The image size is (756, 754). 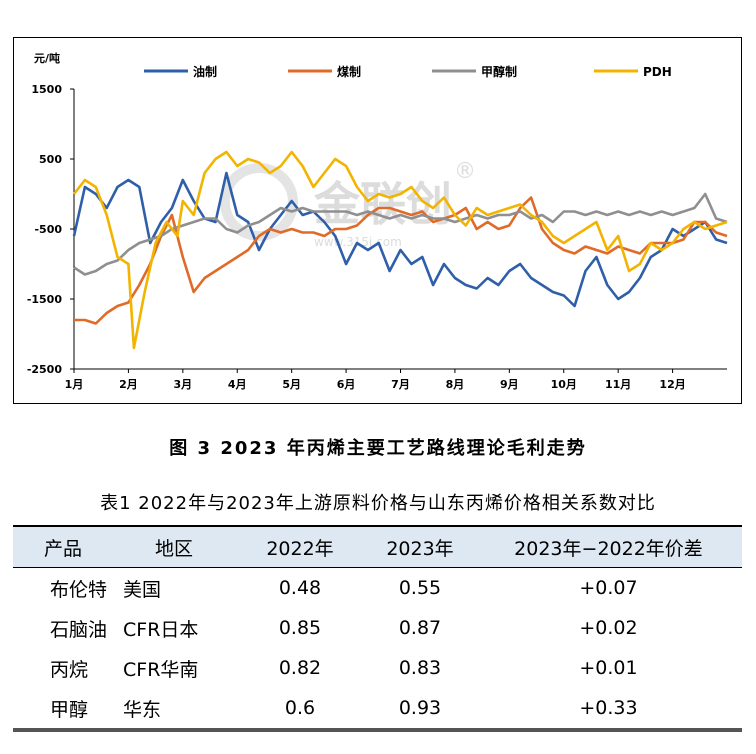 What do you see at coordinates (161, 629) in the screenshot?
I see `cell-region: CFR日本` at bounding box center [161, 629].